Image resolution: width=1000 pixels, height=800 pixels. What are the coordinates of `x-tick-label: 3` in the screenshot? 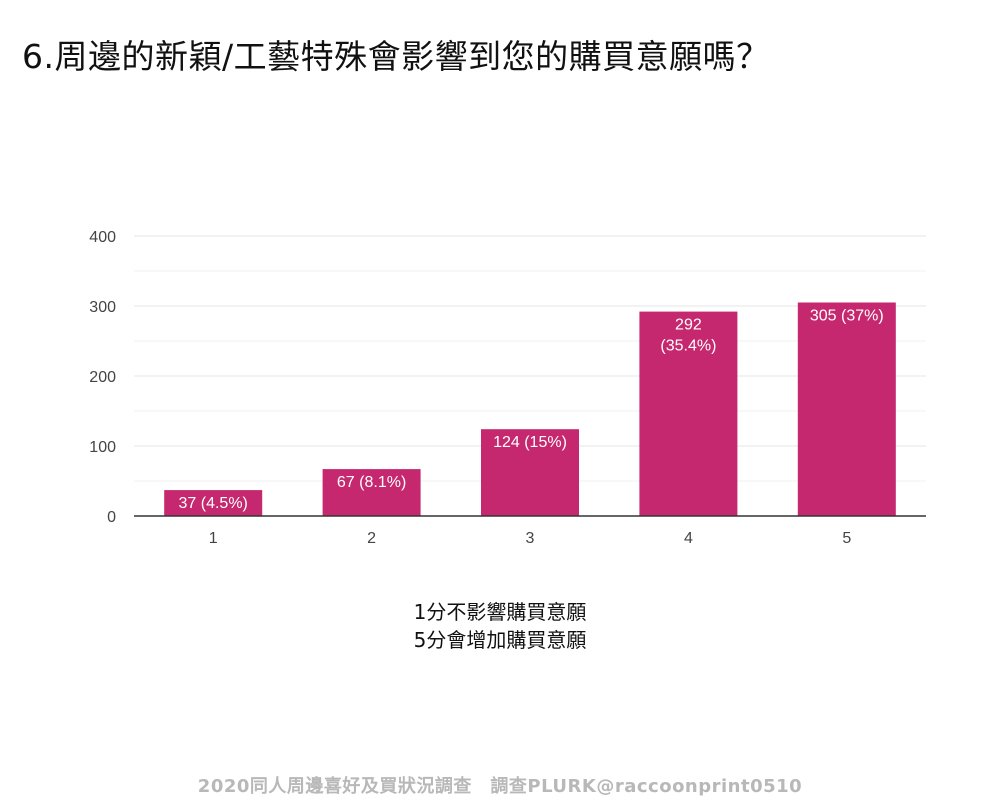 It's located at (530, 538).